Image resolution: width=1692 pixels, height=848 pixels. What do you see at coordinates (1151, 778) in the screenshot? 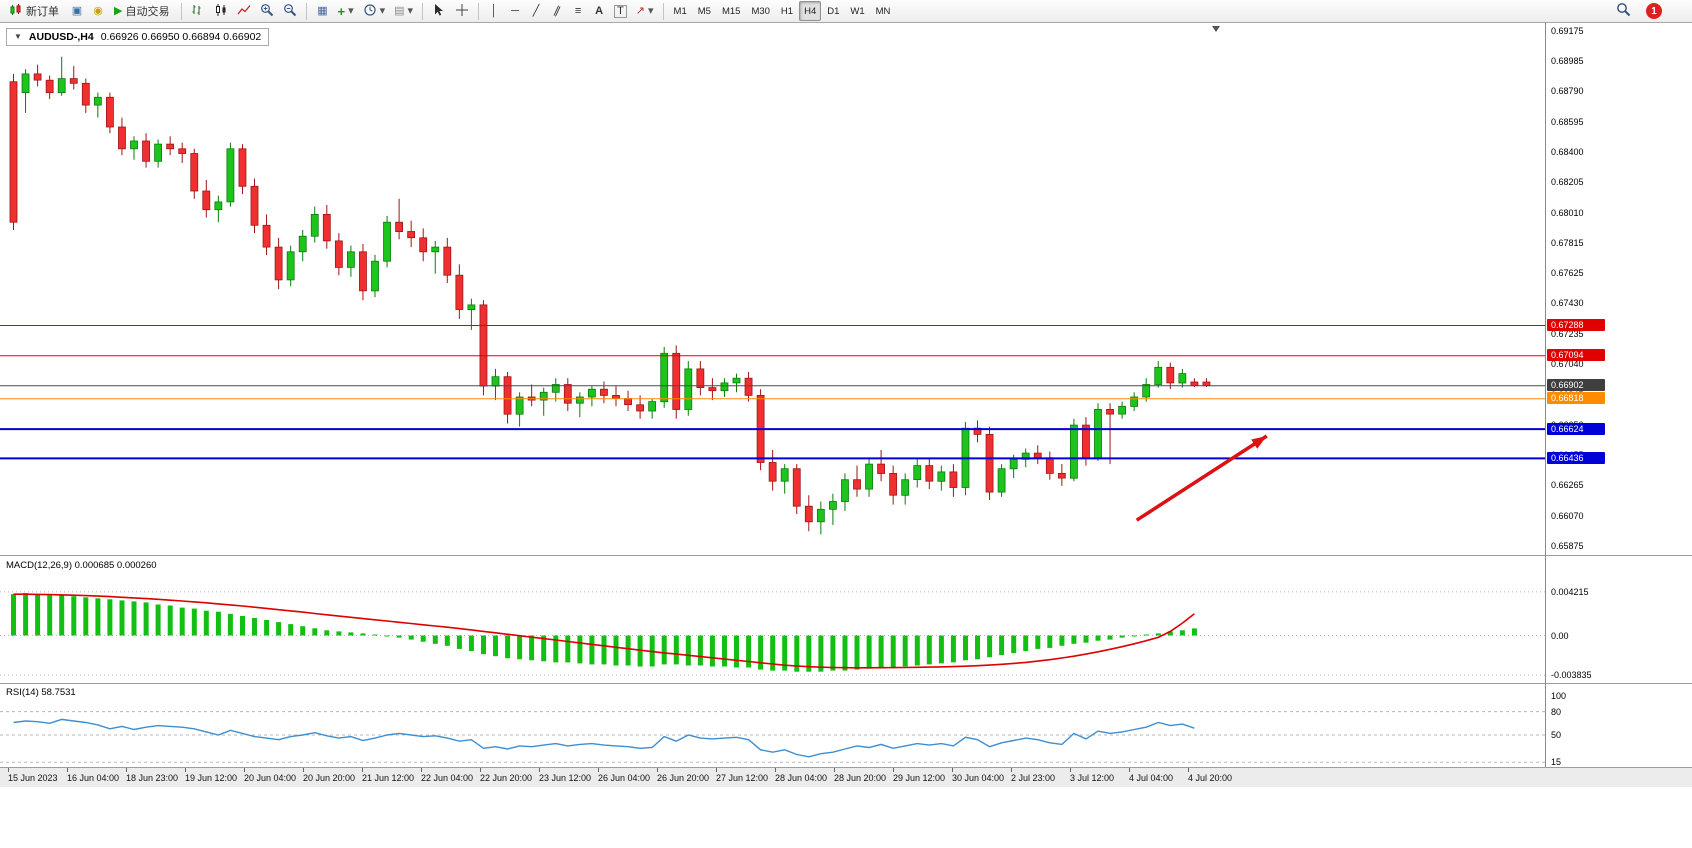
I see `time-label: 4 Jul 04:00` at bounding box center [1151, 778].